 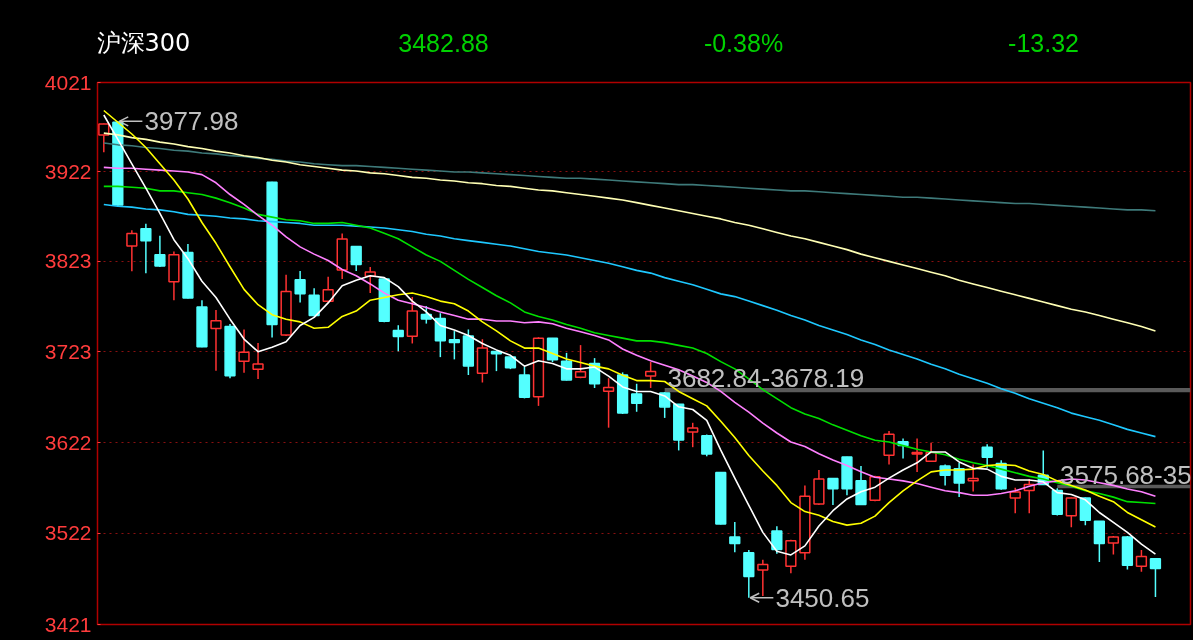 I want to click on text: 3482.88, so click(x=443, y=42).